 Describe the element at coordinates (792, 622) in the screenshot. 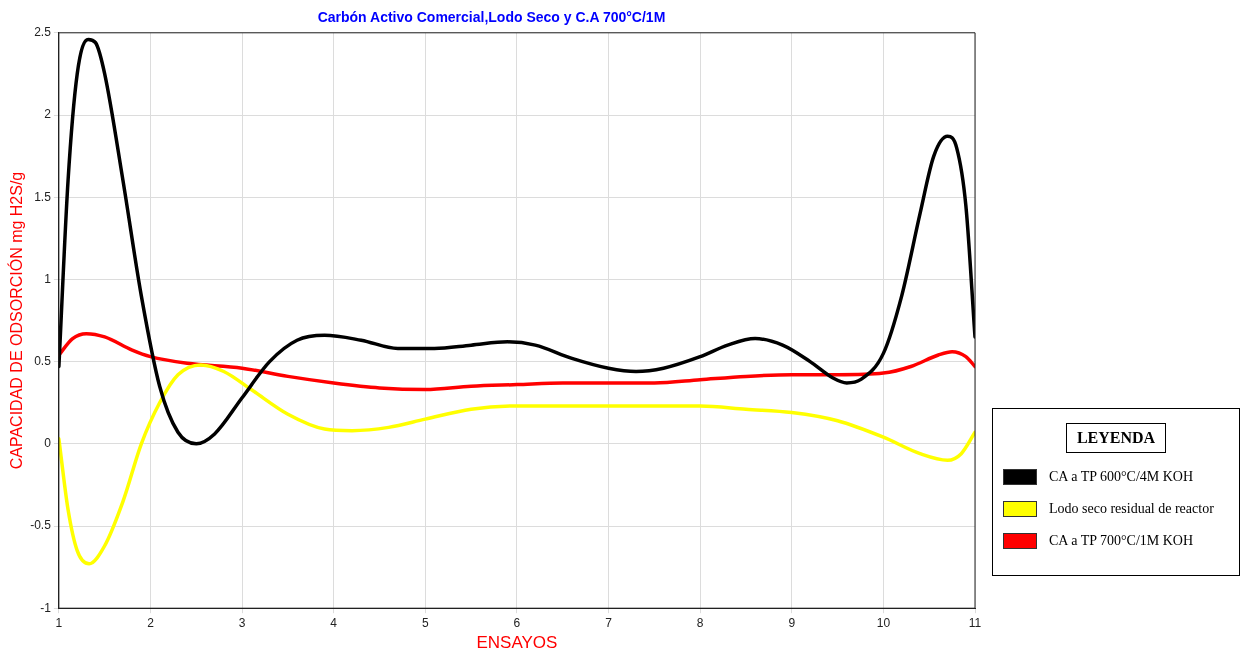

I see `x-tick-label: 9` at that location.